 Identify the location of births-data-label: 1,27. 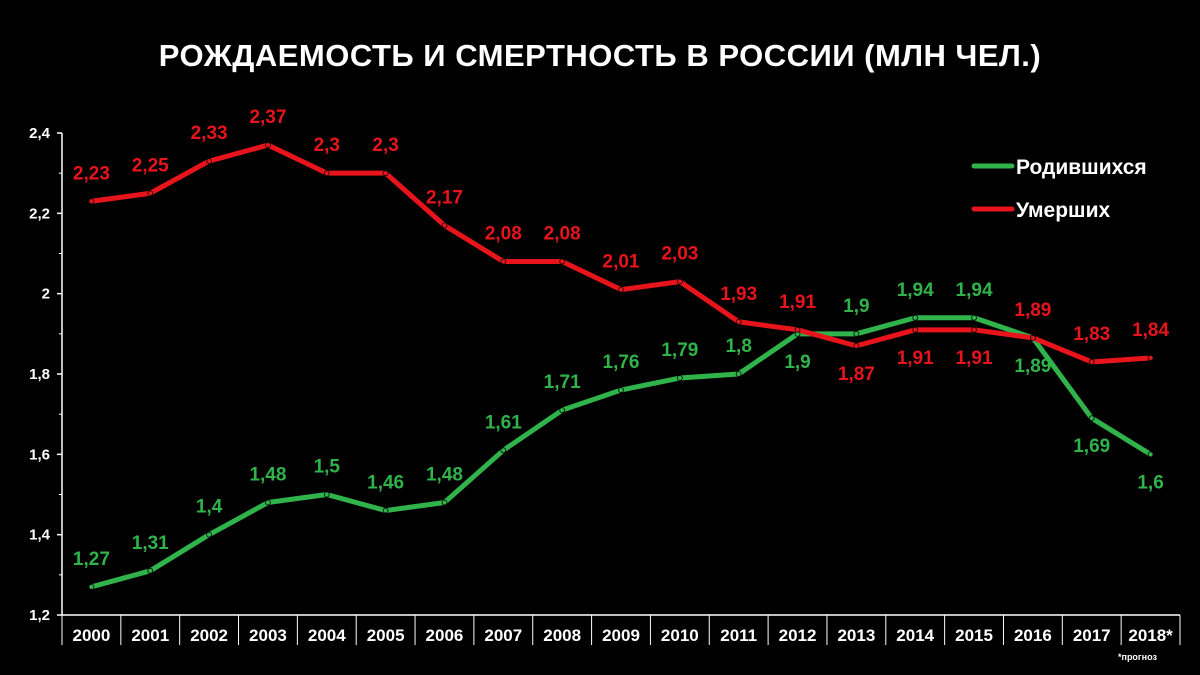
(91, 559).